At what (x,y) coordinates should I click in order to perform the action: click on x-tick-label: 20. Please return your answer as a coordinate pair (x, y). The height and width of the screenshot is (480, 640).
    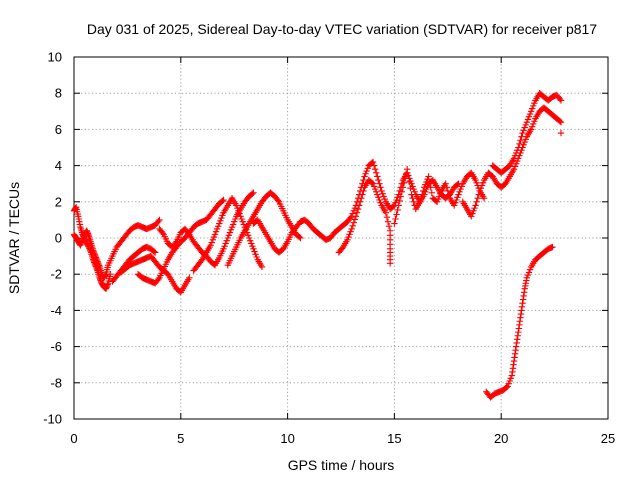
    Looking at the image, I should click on (501, 438).